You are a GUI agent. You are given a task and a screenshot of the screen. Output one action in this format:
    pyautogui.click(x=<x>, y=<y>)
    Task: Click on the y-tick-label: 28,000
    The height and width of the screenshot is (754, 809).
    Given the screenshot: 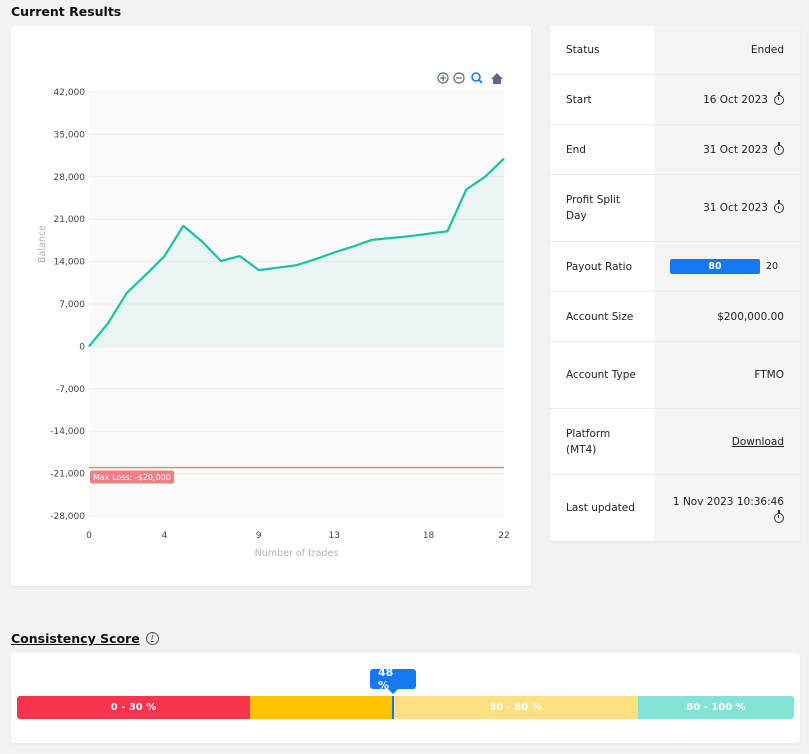 What is the action you would take?
    pyautogui.click(x=70, y=178)
    